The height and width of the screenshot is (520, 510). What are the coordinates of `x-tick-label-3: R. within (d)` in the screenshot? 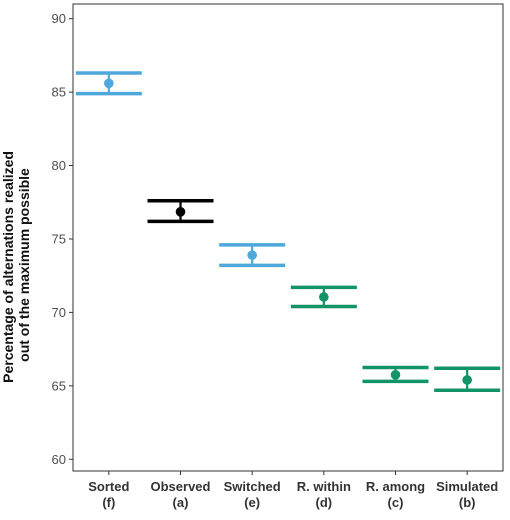 It's located at (324, 494).